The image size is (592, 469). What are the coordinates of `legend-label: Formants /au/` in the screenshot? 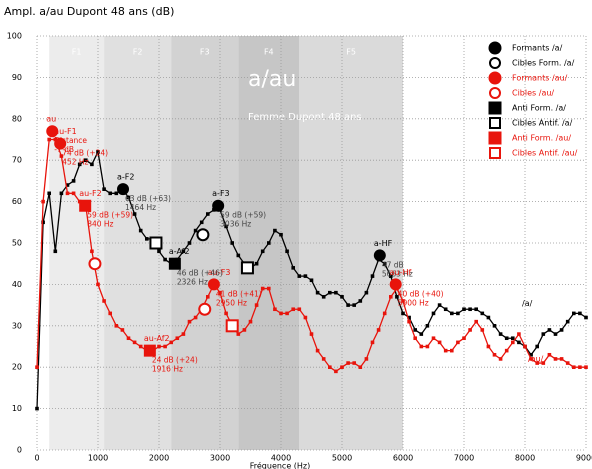 It's located at (540, 78).